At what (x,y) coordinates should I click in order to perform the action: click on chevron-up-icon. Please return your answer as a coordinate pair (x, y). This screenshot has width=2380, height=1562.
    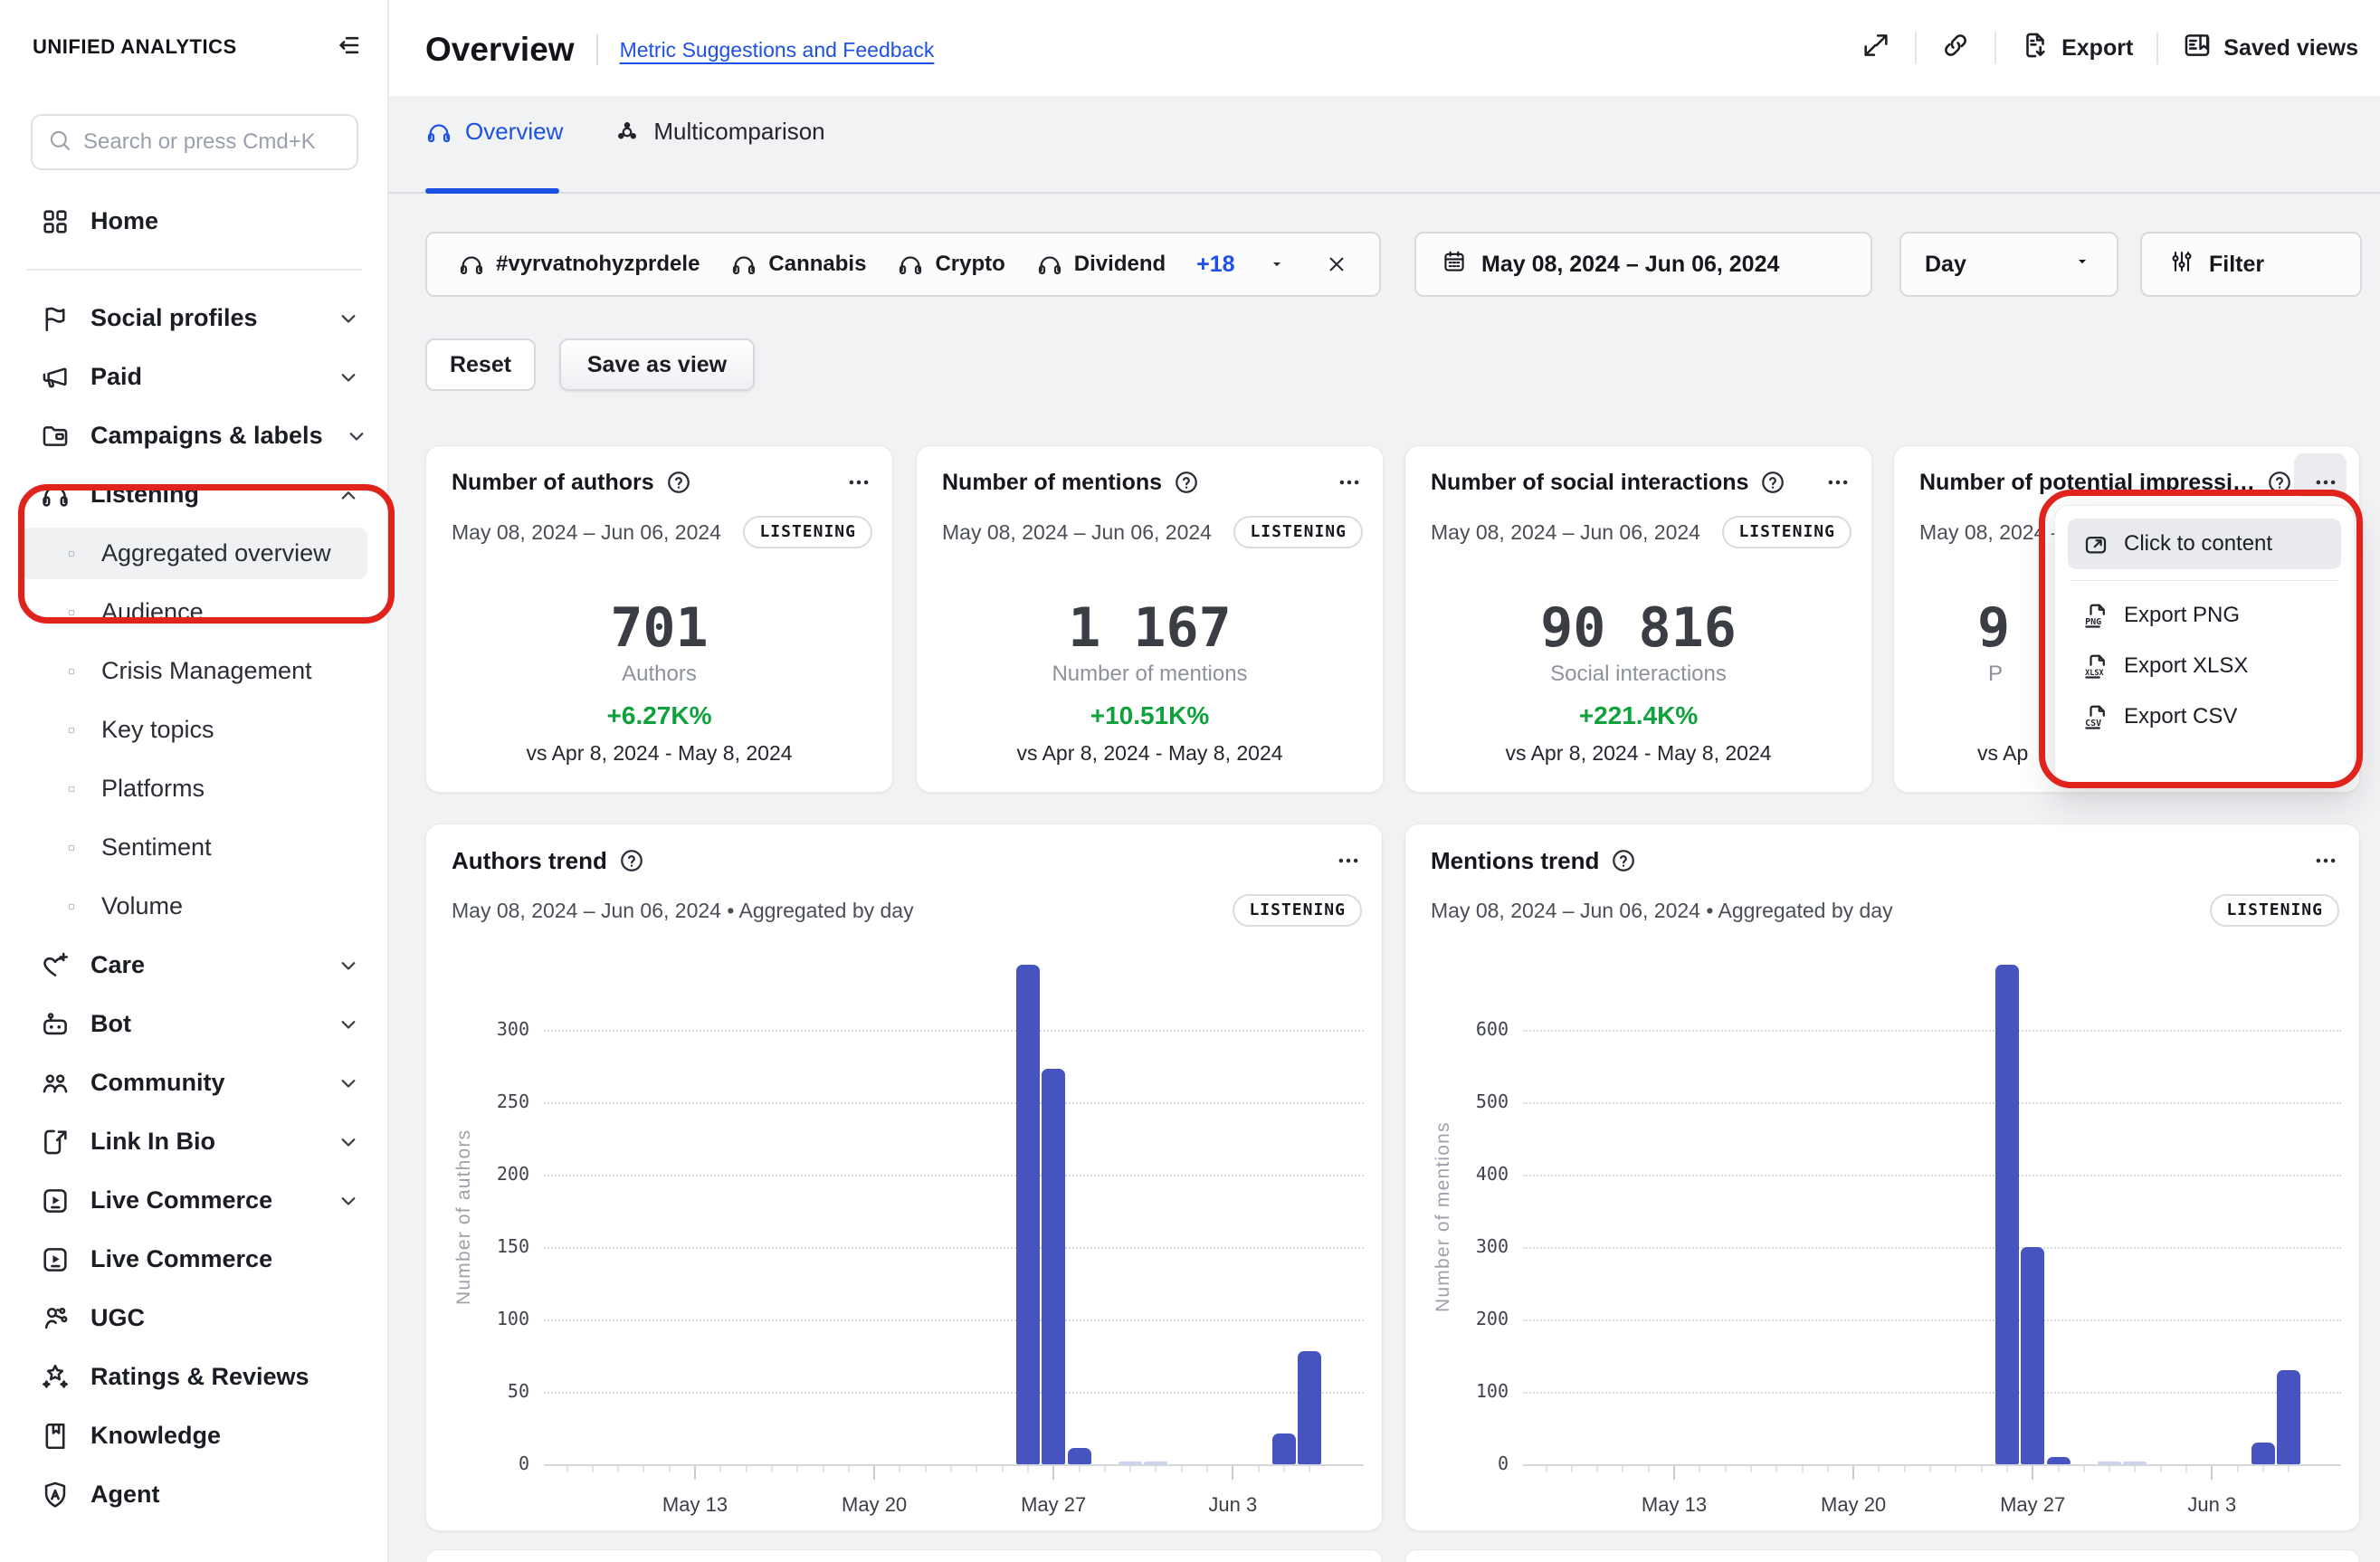
    Looking at the image, I should click on (348, 495).